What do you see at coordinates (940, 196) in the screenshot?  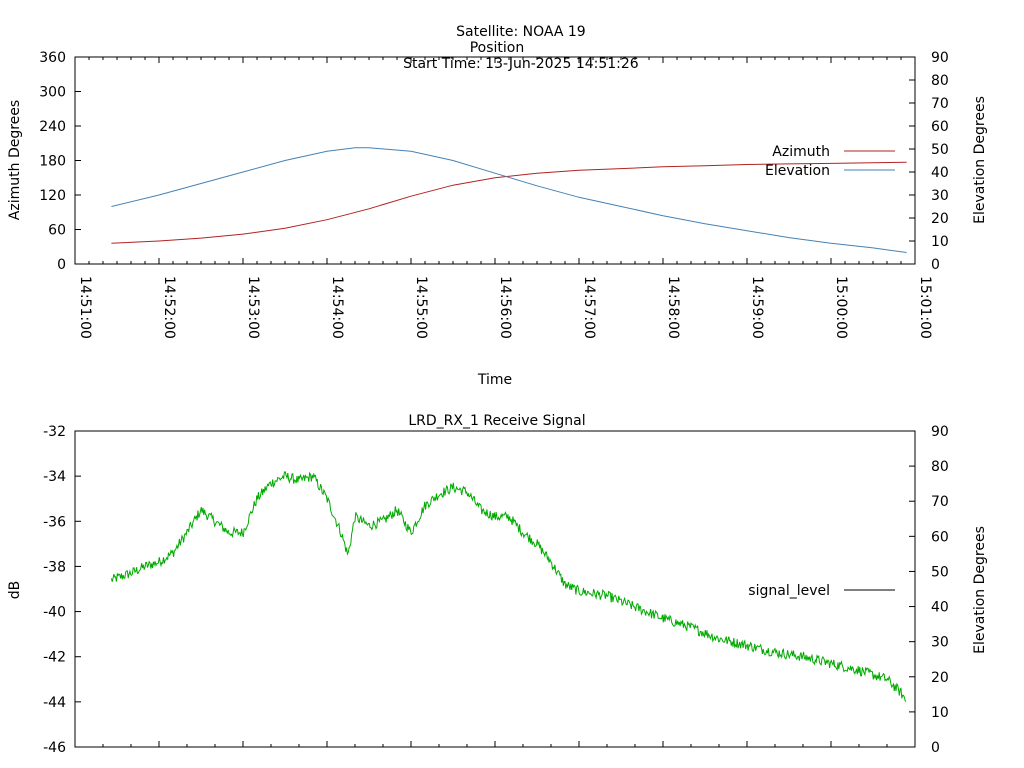 I see `elevation-tick-label: 30` at bounding box center [940, 196].